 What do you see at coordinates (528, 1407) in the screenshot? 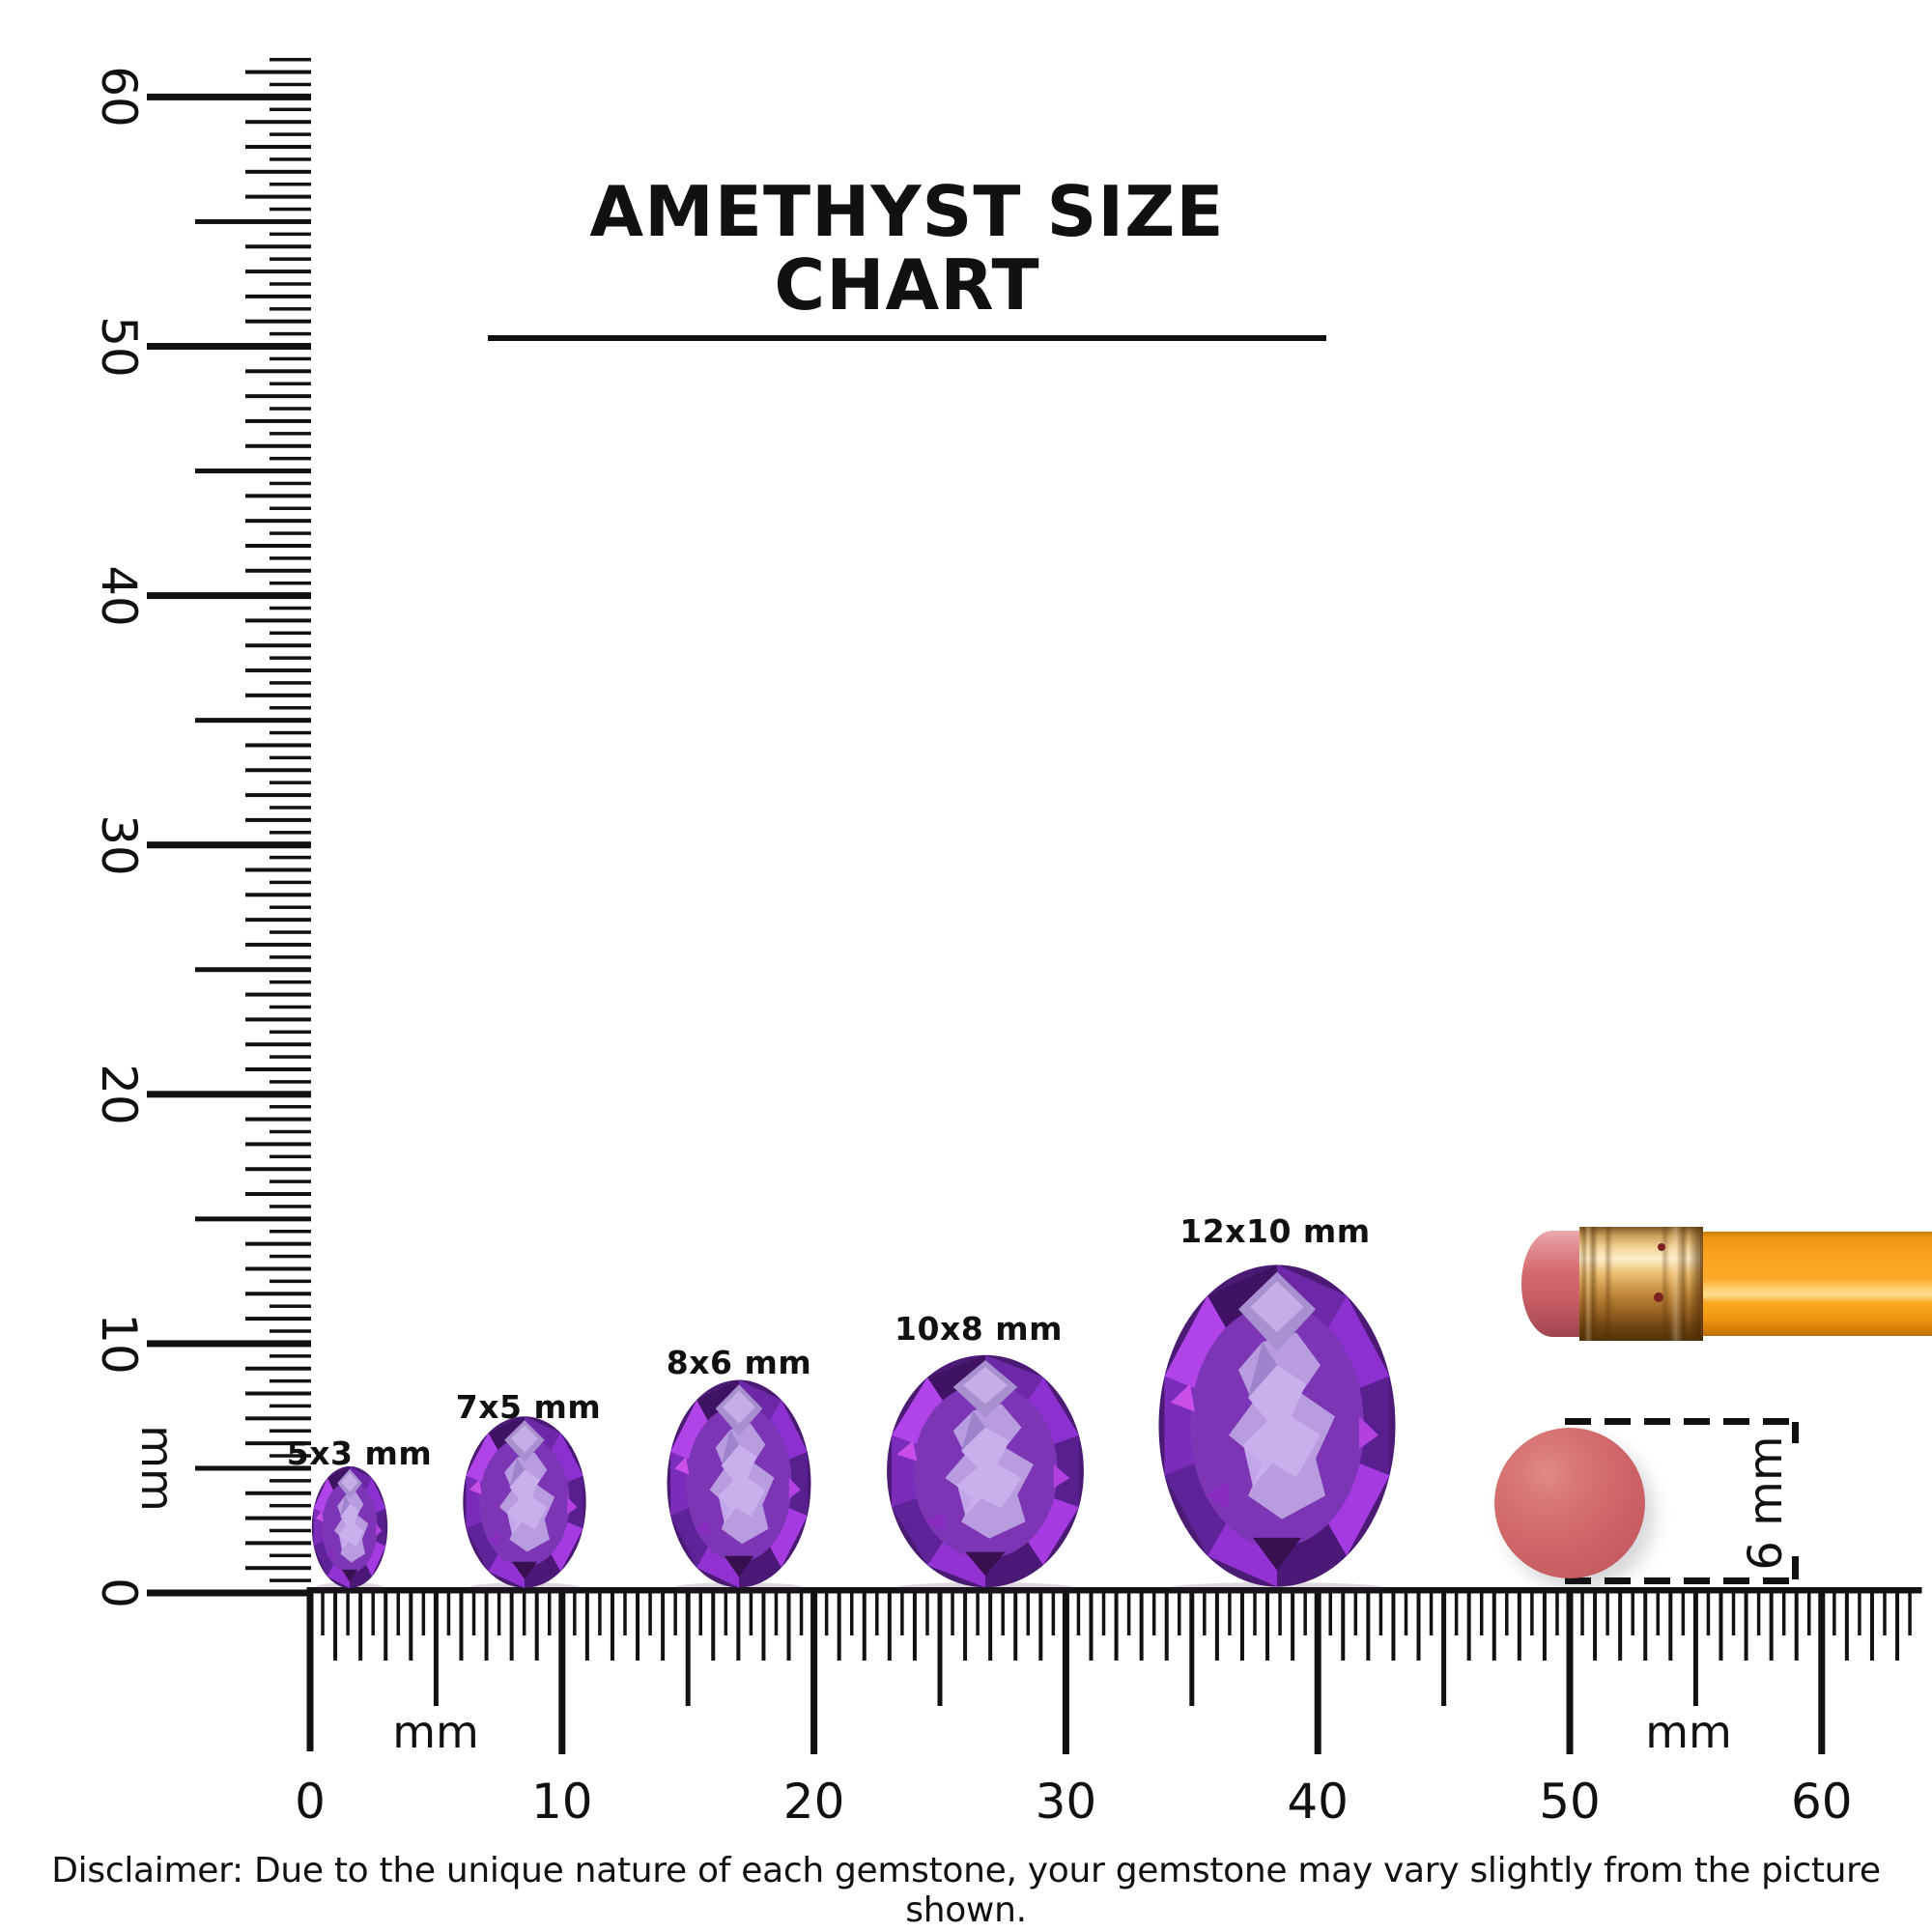
I see `gem-label-7x5: 7x5 mm` at bounding box center [528, 1407].